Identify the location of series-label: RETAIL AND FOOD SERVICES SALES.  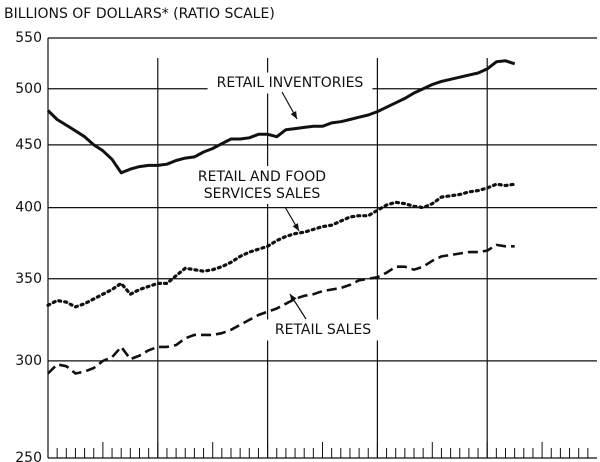
(262, 199).